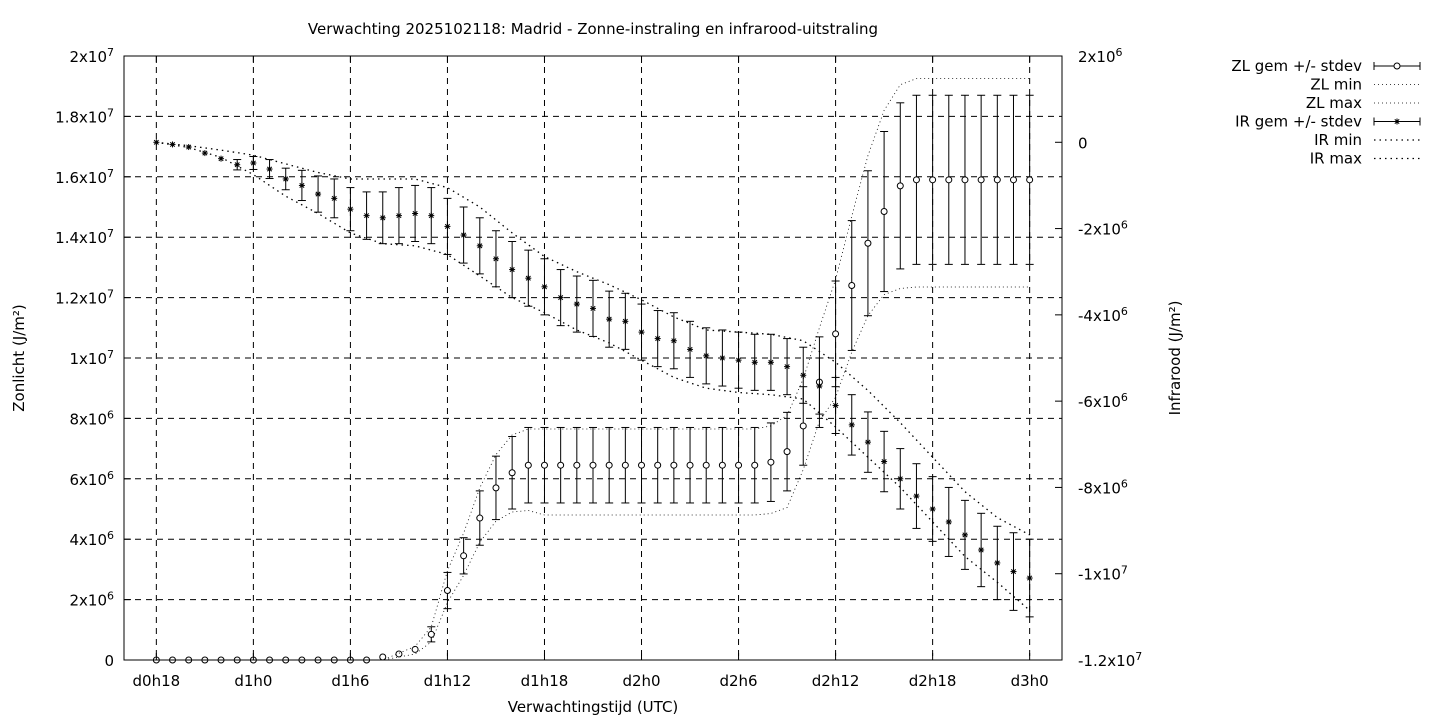 Image resolution: width=1440 pixels, height=720 pixels. Describe the element at coordinates (836, 681) in the screenshot. I see `x-tick-label: d2h12` at that location.